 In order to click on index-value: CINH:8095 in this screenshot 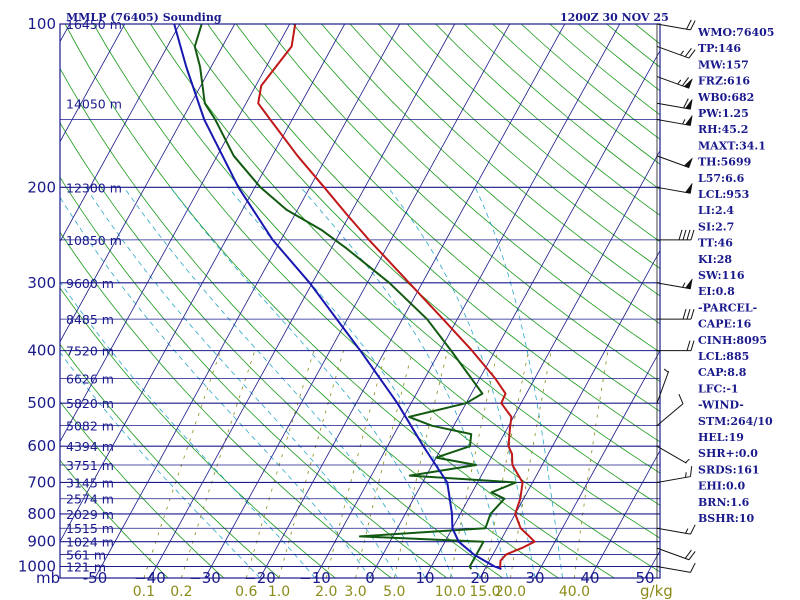, I will do `click(732, 340)`.